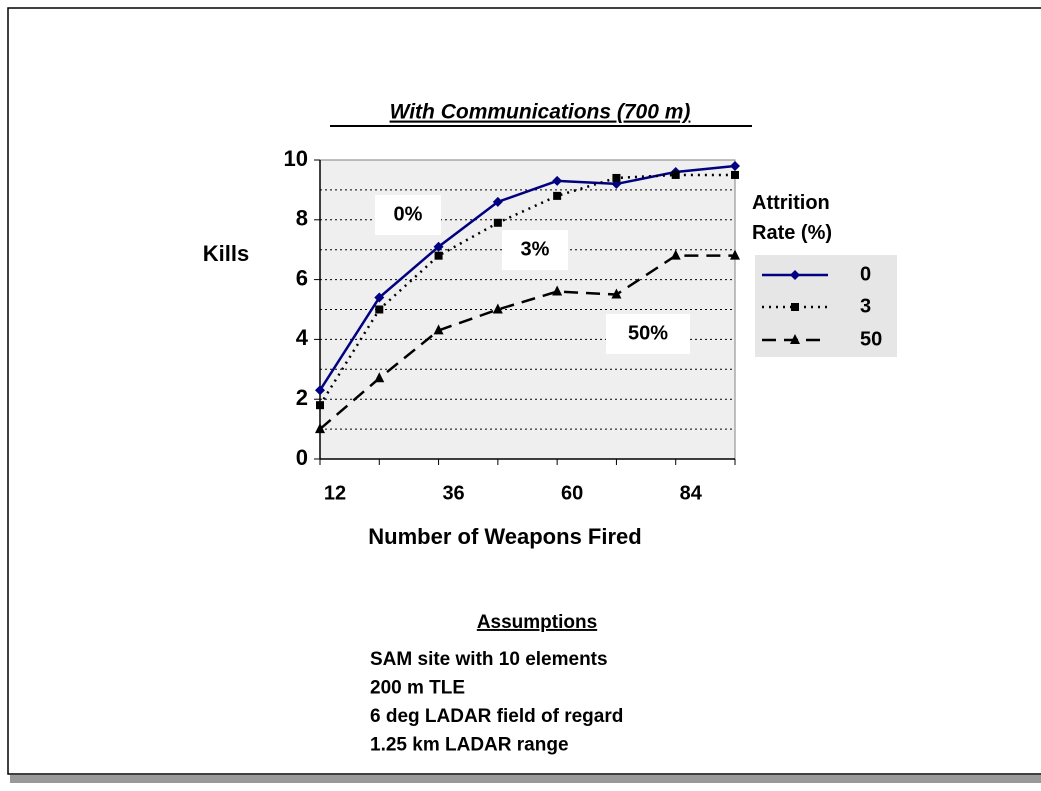  Describe the element at coordinates (865, 274) in the screenshot. I see `legend-label: 0` at that location.